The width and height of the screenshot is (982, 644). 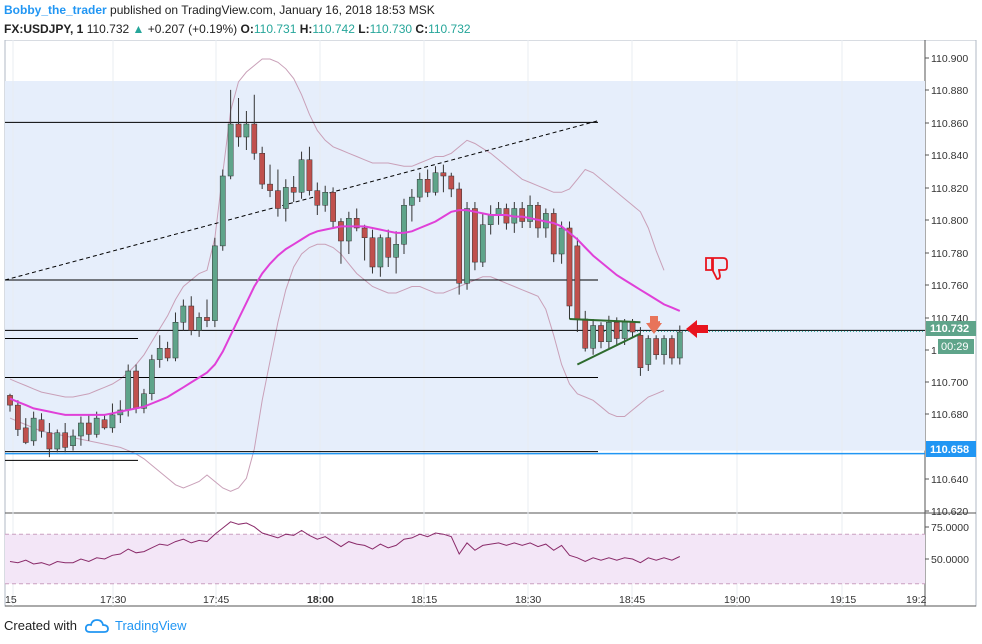 What do you see at coordinates (737, 600) in the screenshot?
I see `time-tick-label: 19:00` at bounding box center [737, 600].